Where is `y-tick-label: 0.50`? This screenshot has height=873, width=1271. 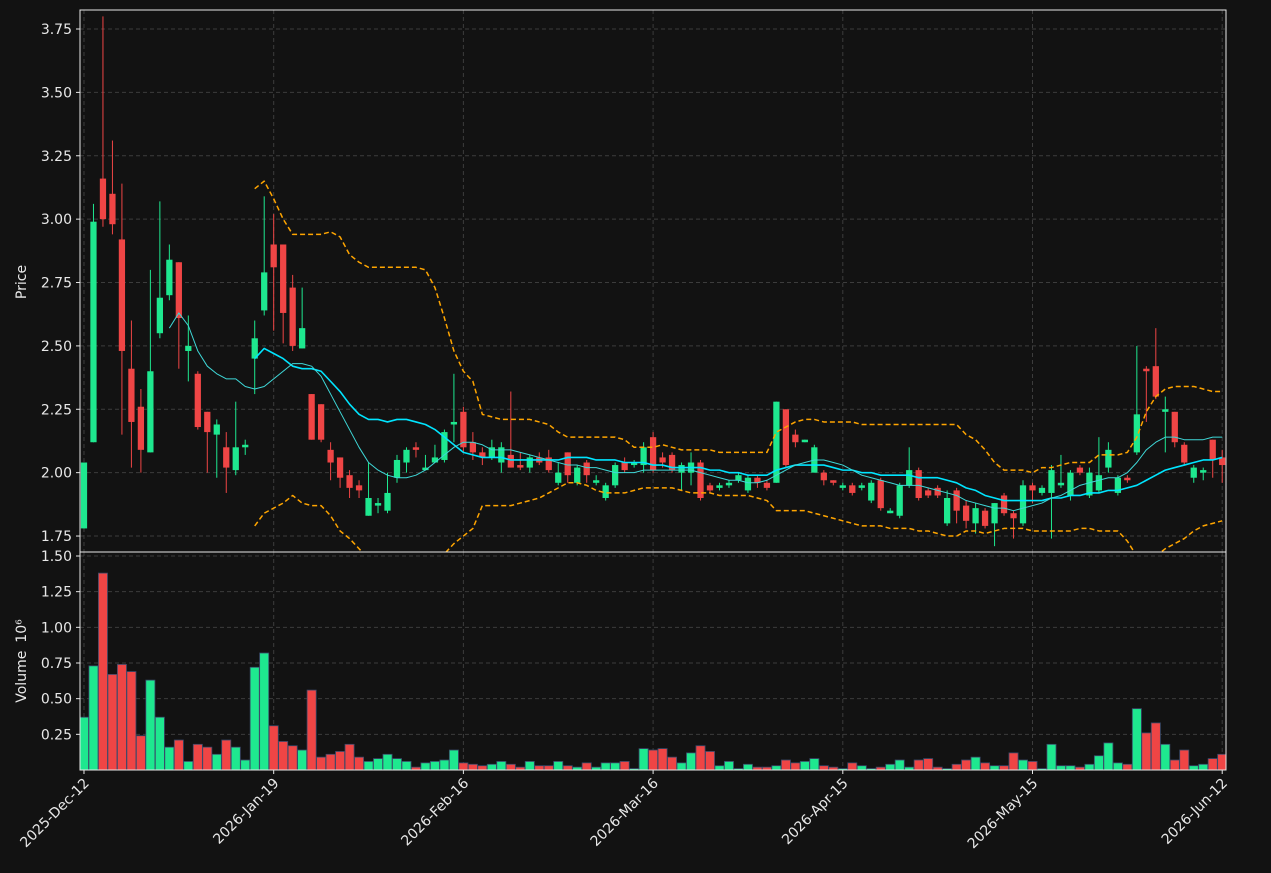 y-tick-label: 0.50 is located at coordinates (56, 700).